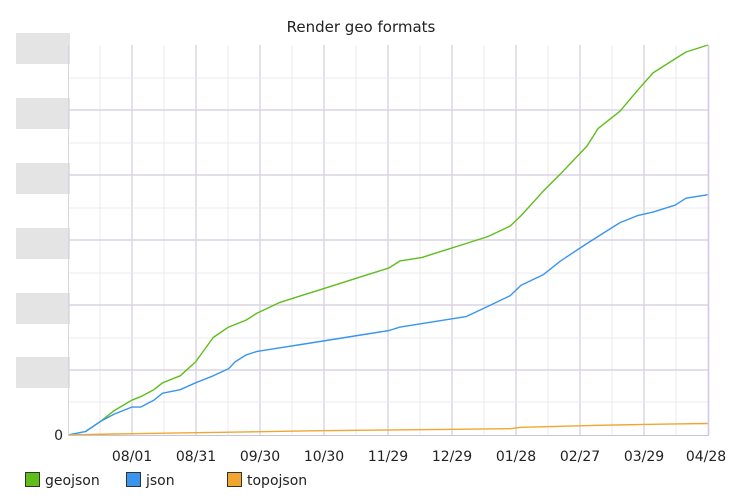 The image size is (735, 503). What do you see at coordinates (196, 457) in the screenshot?
I see `x-tick-label: 08/31` at bounding box center [196, 457].